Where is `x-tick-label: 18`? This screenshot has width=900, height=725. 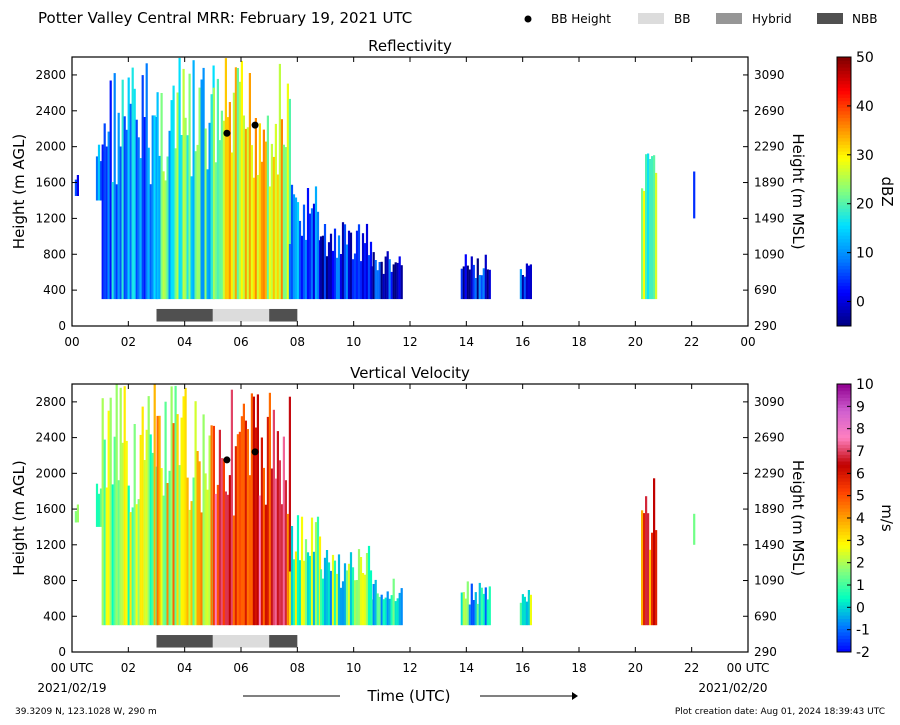 x-tick-label: 18 is located at coordinates (578, 342).